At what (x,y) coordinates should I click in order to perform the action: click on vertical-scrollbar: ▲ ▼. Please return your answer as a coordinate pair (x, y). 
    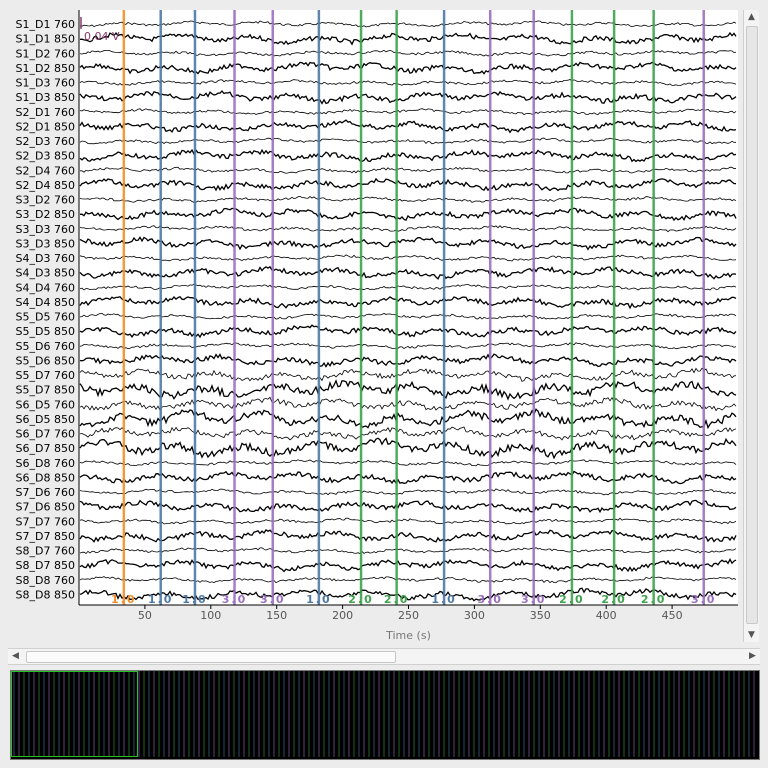
    Looking at the image, I should click on (751, 326).